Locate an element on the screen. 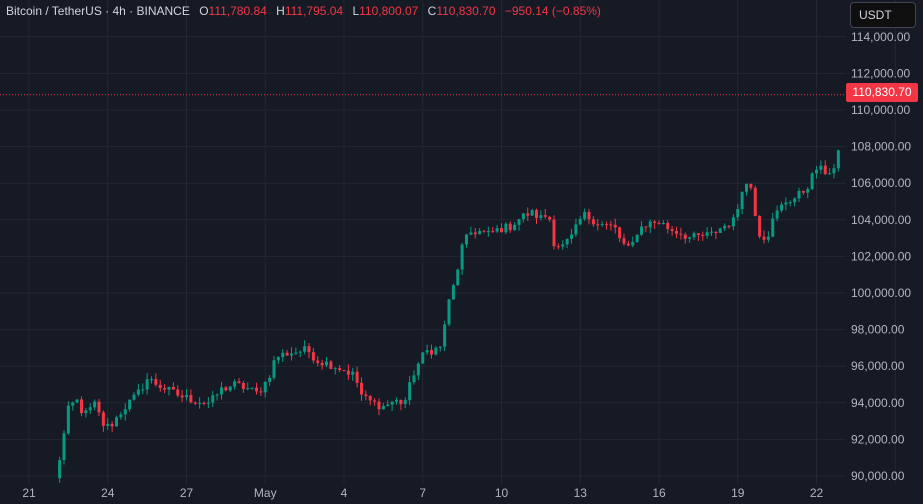  price-tick-label: 102,000.00 is located at coordinates (881, 256).